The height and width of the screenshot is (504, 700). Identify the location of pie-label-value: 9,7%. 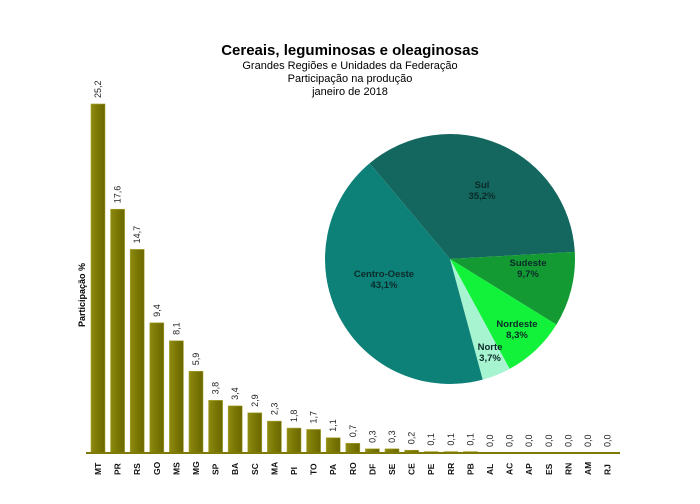
(528, 274).